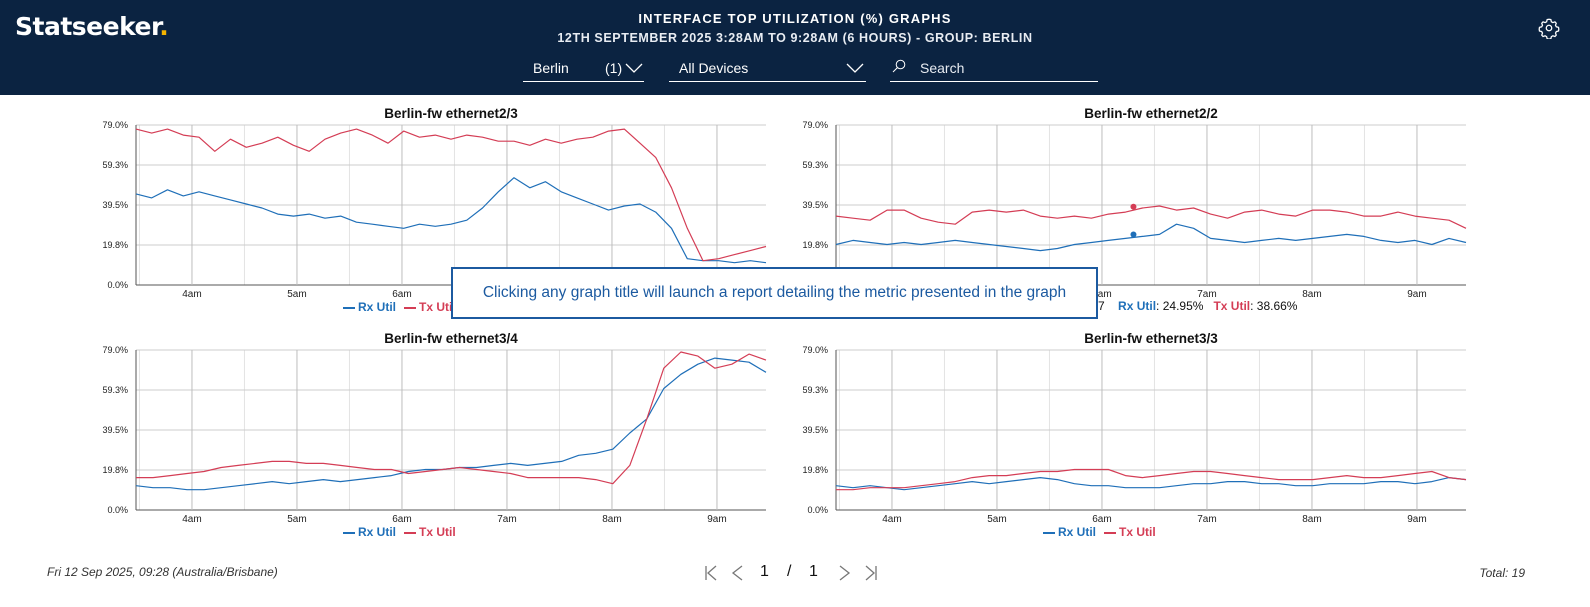 The height and width of the screenshot is (607, 1590). Describe the element at coordinates (1549, 28) in the screenshot. I see `gear-icon` at that location.